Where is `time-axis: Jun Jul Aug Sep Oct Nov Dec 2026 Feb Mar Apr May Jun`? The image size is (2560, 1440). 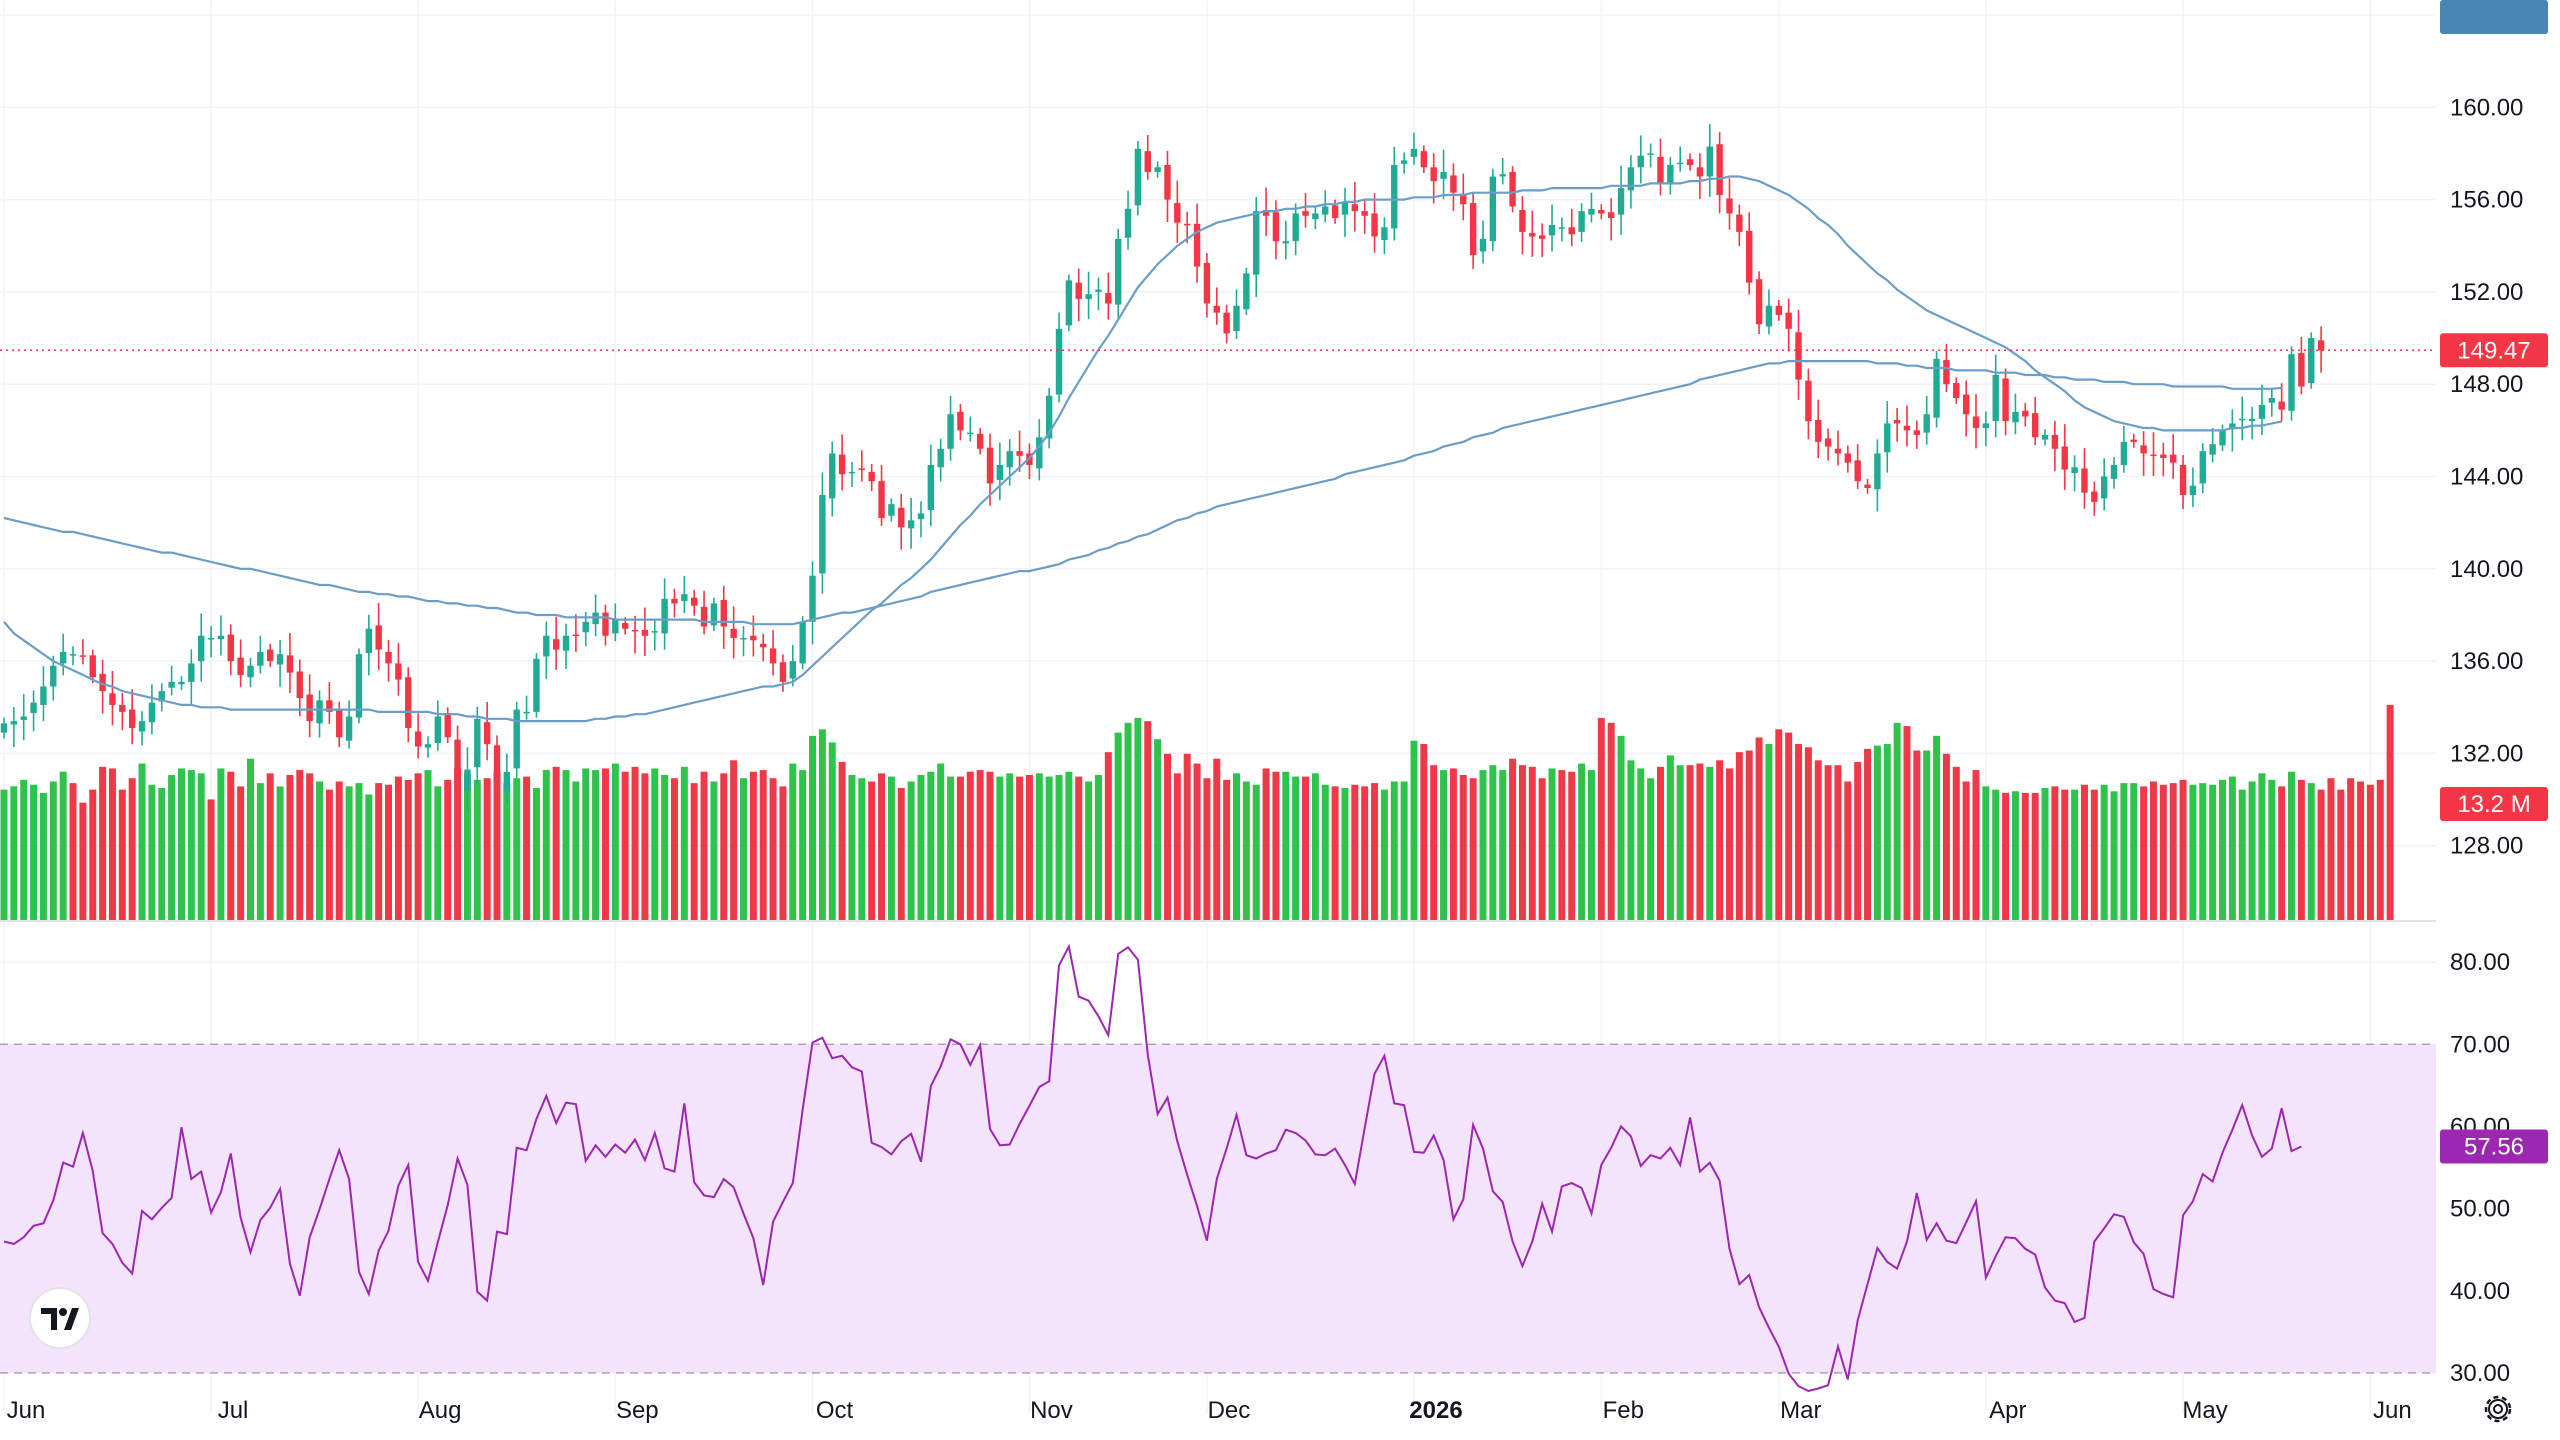 time-axis: Jun Jul Aug Sep Oct Nov Dec 2026 Feb Mar Apr May Jun is located at coordinates (1209, 1410).